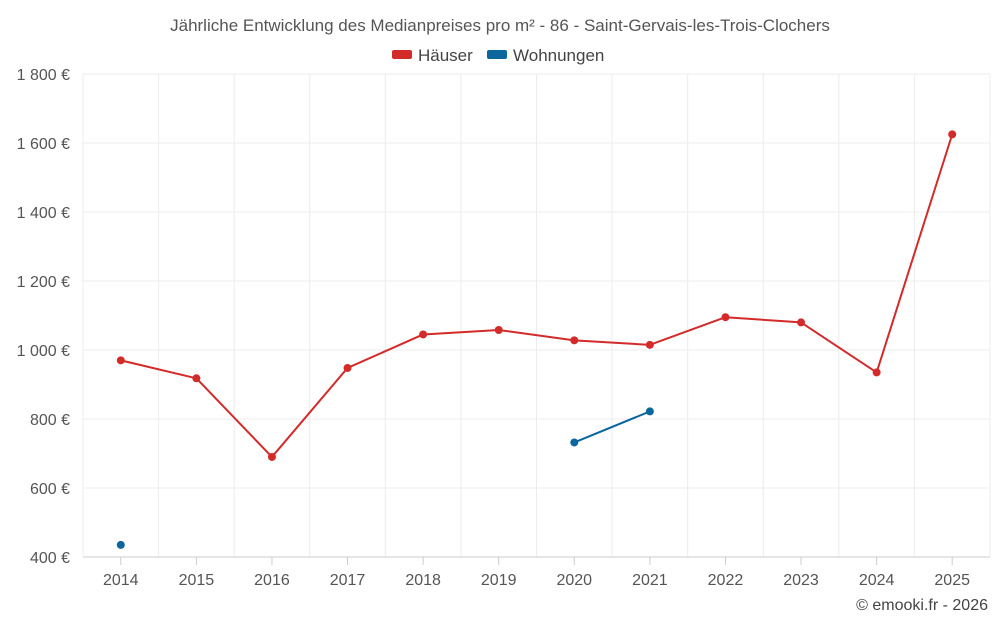 This screenshot has height=625, width=1000. Describe the element at coordinates (348, 580) in the screenshot. I see `x-tick-label: 2017` at that location.